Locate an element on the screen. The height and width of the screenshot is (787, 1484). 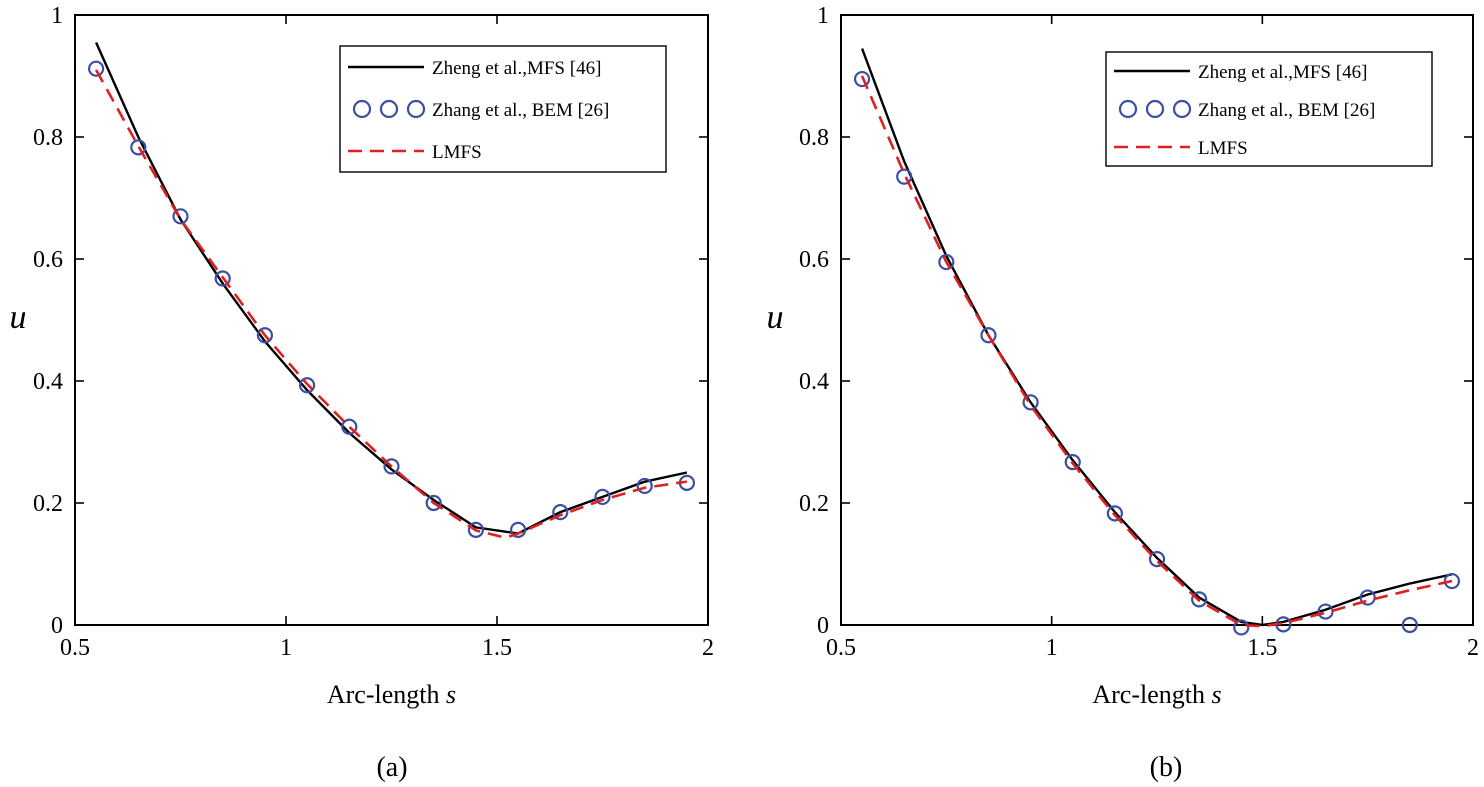
panel-label: (b) is located at coordinates (1166, 767).